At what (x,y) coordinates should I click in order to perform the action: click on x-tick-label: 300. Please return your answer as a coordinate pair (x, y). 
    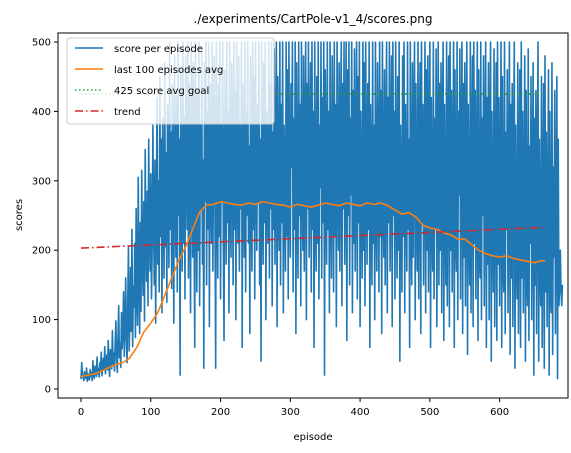
    Looking at the image, I should click on (290, 412).